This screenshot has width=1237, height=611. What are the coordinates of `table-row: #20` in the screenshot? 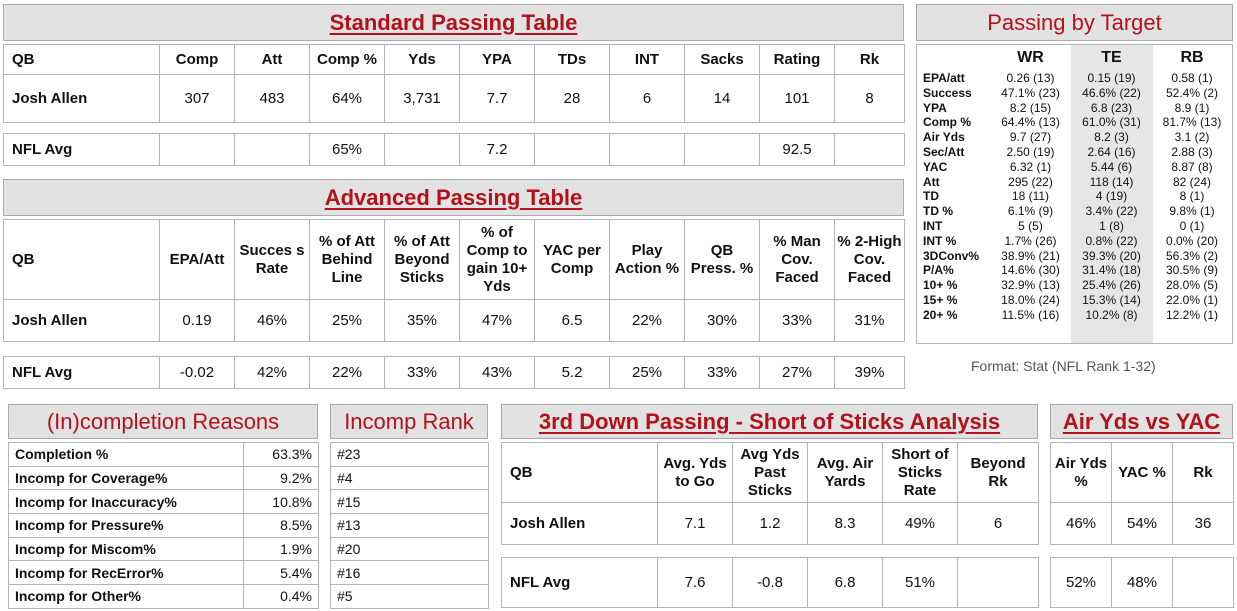 It's located at (409, 549).